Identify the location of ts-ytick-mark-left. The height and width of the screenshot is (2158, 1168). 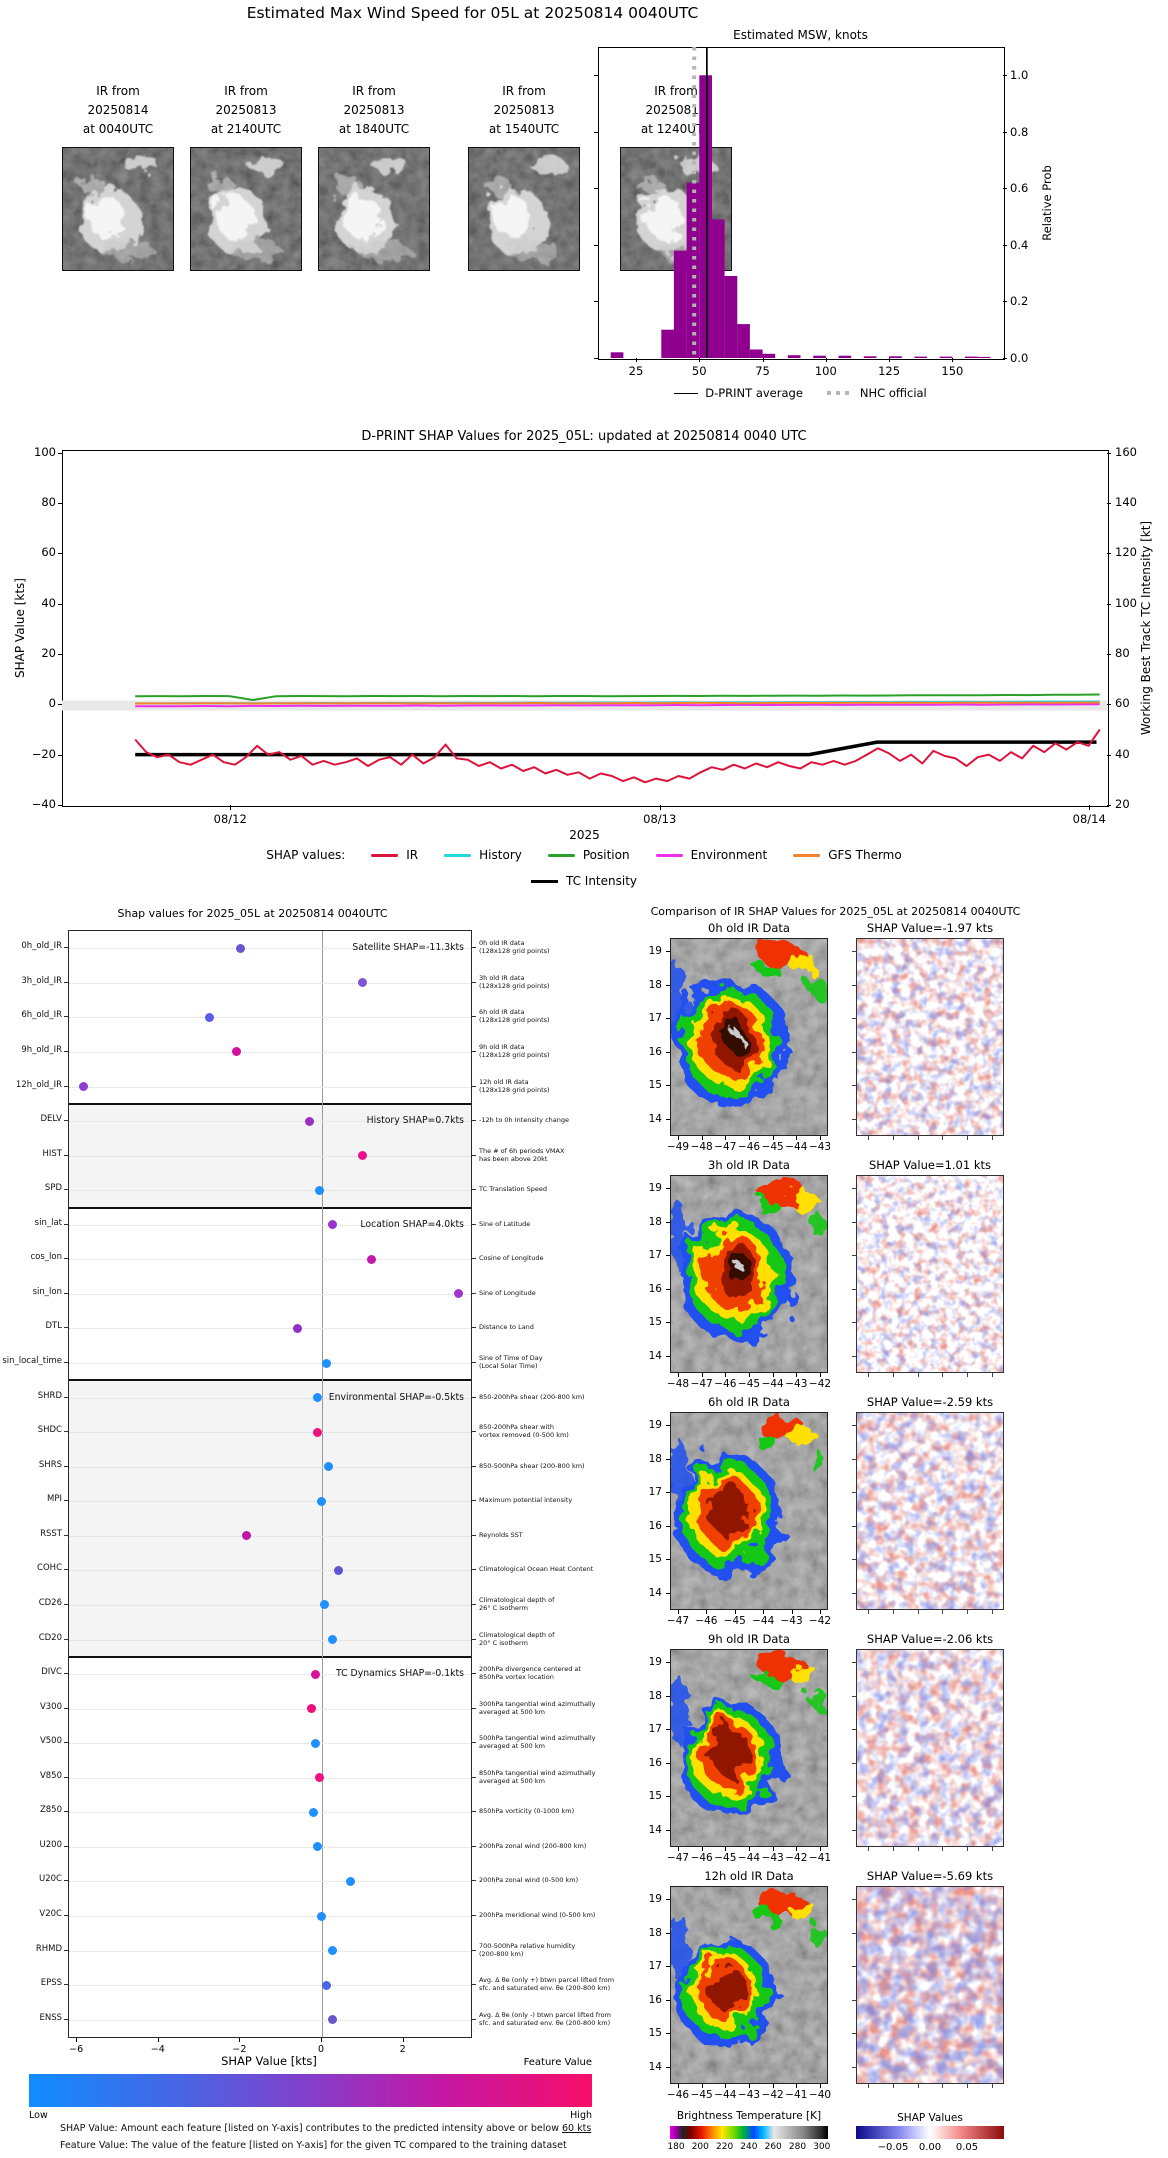
(60, 554).